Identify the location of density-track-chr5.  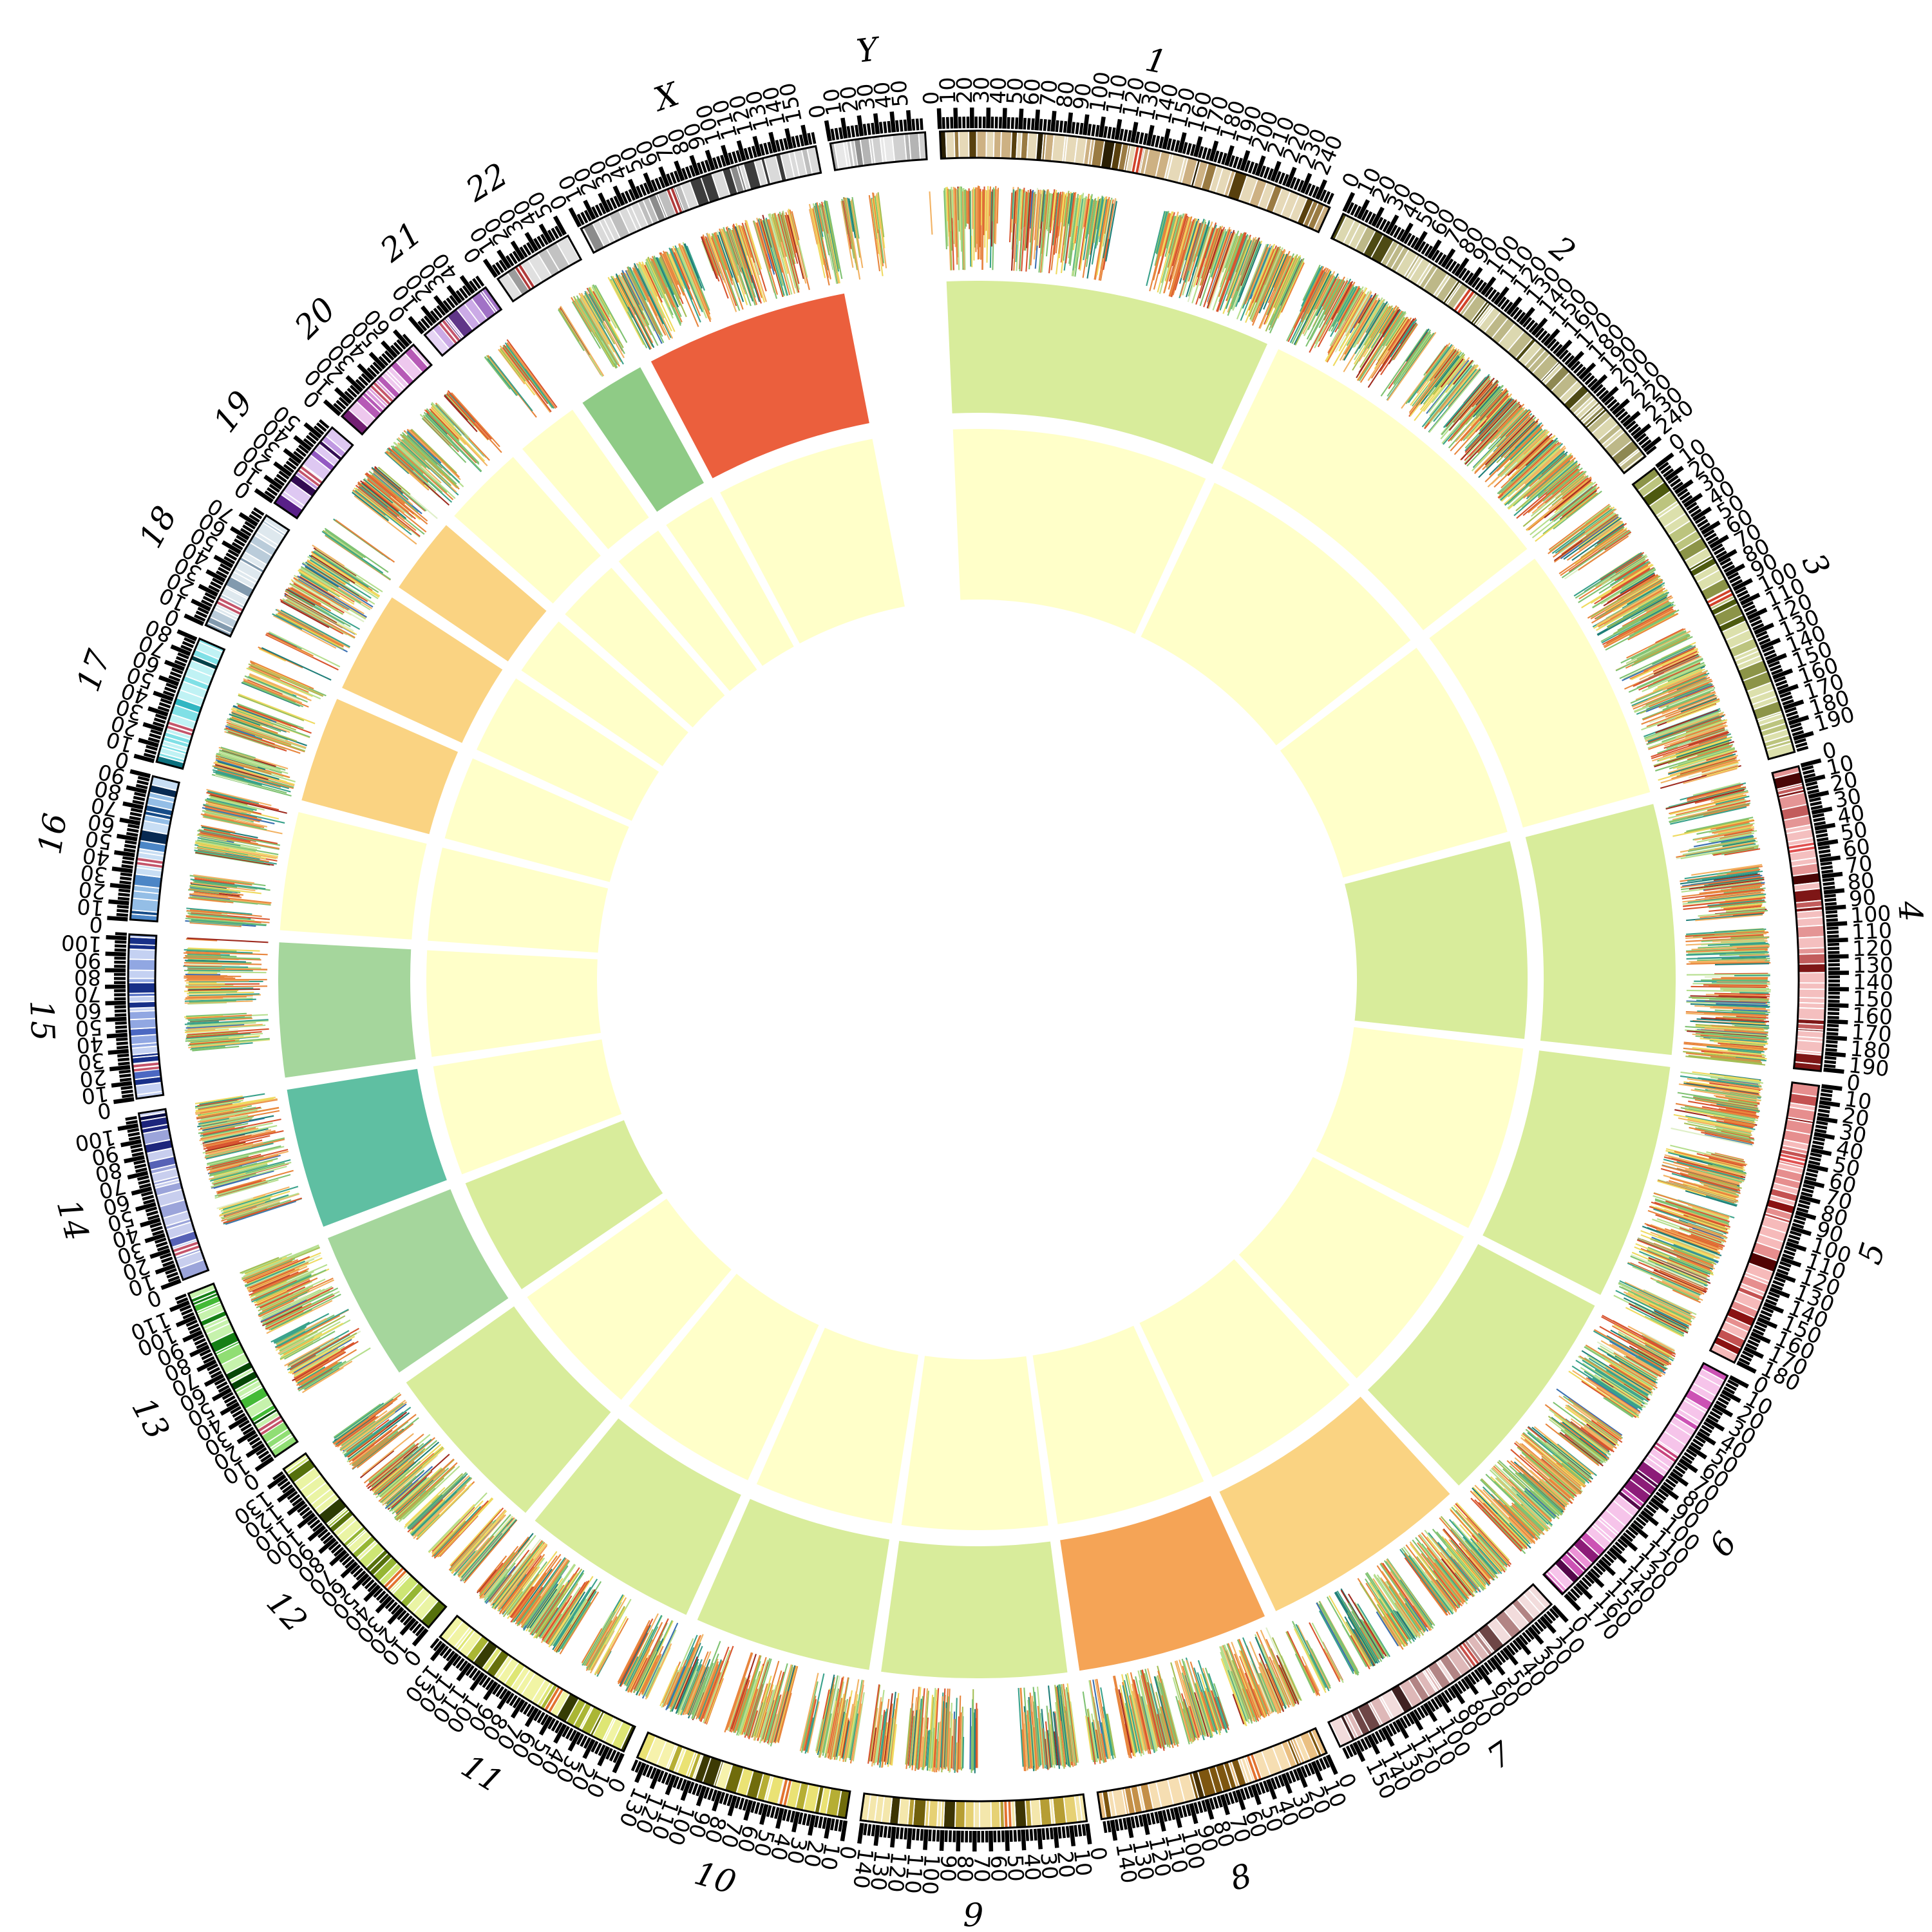
(1688, 1204).